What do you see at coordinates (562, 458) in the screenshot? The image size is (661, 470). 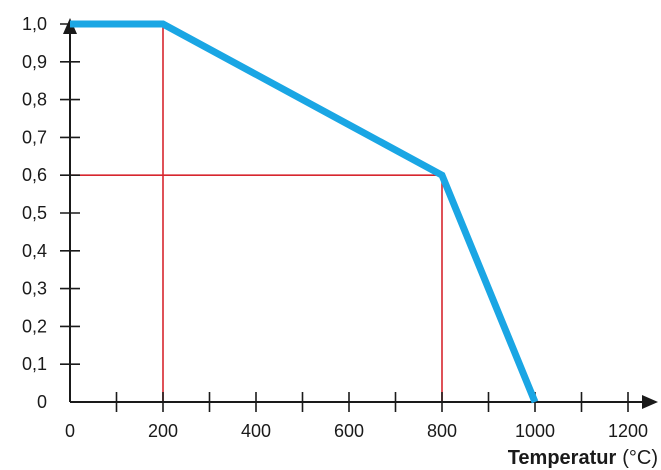 I see `x-axis-title-main: Temperatur` at bounding box center [562, 458].